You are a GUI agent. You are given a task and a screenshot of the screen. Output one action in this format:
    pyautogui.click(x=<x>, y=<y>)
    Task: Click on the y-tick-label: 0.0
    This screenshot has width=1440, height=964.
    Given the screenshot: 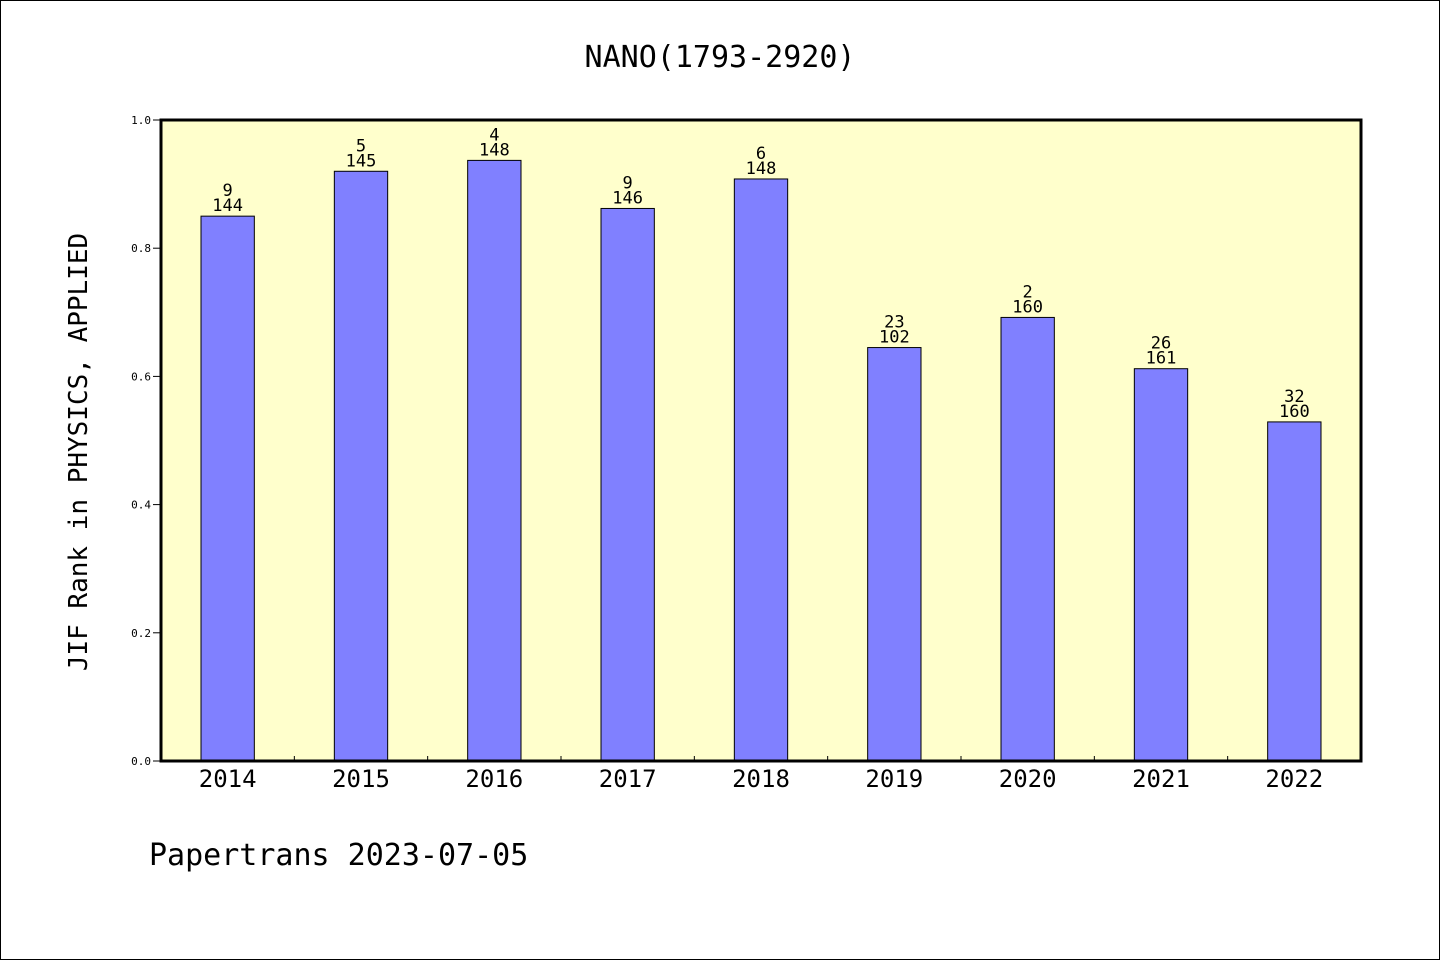 What is the action you would take?
    pyautogui.click(x=141, y=761)
    